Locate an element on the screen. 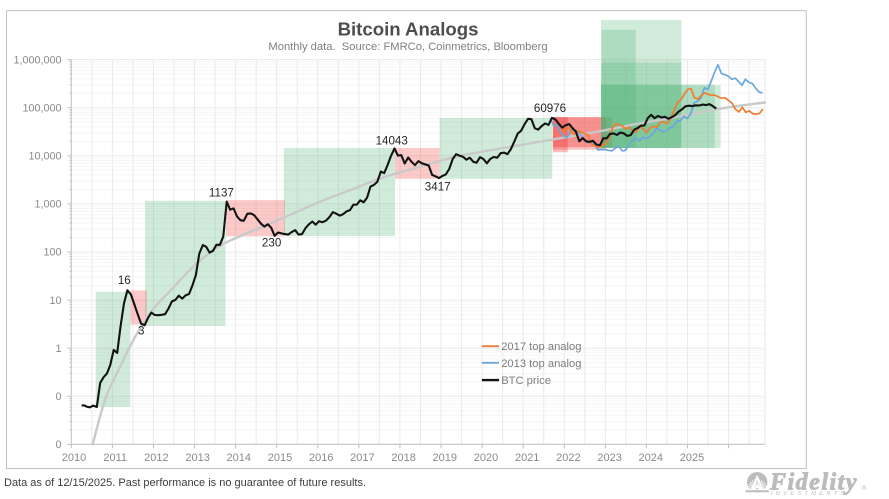  svg-text: 10,000 is located at coordinates (44, 157).